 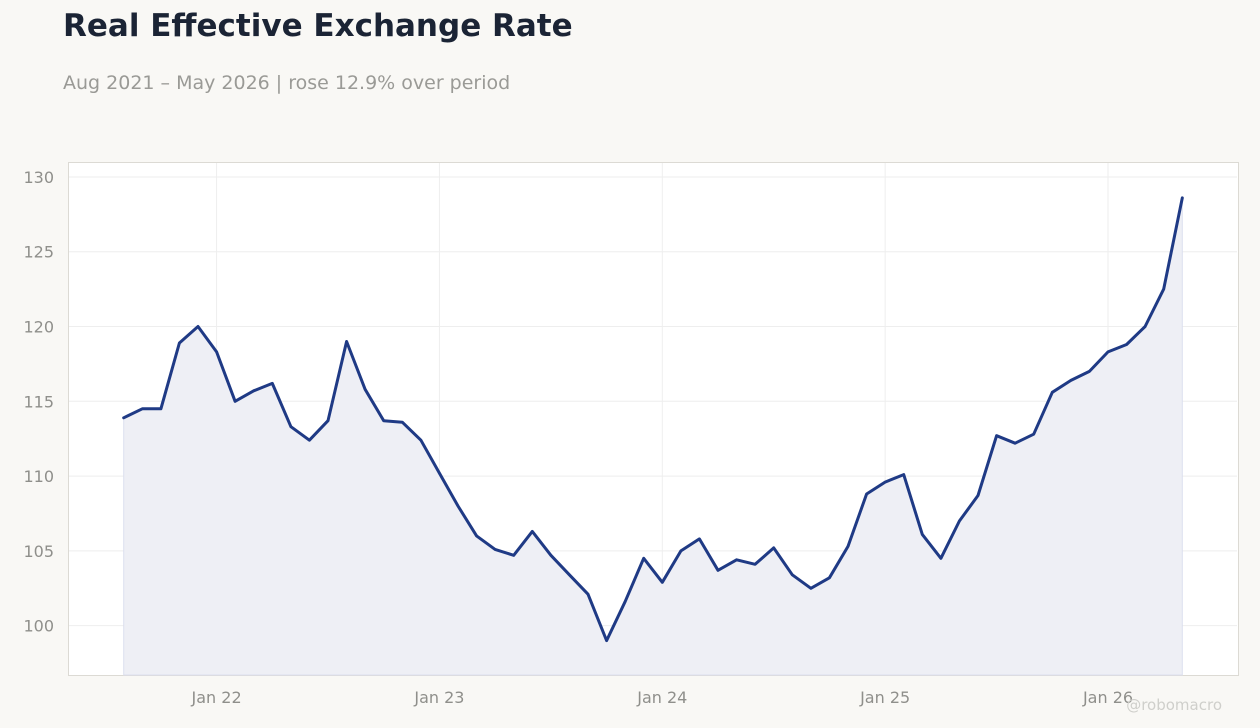 What do you see at coordinates (38, 626) in the screenshot?
I see `y-tick-label: 100` at bounding box center [38, 626].